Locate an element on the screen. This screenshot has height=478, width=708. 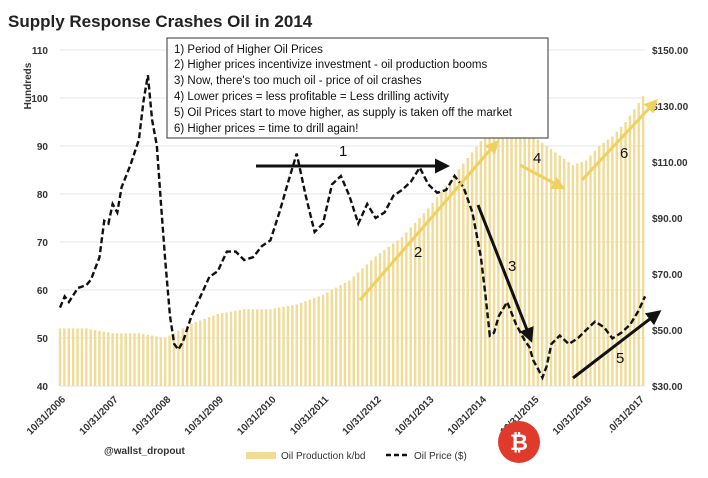
marker-1: 1 is located at coordinates (343, 151).